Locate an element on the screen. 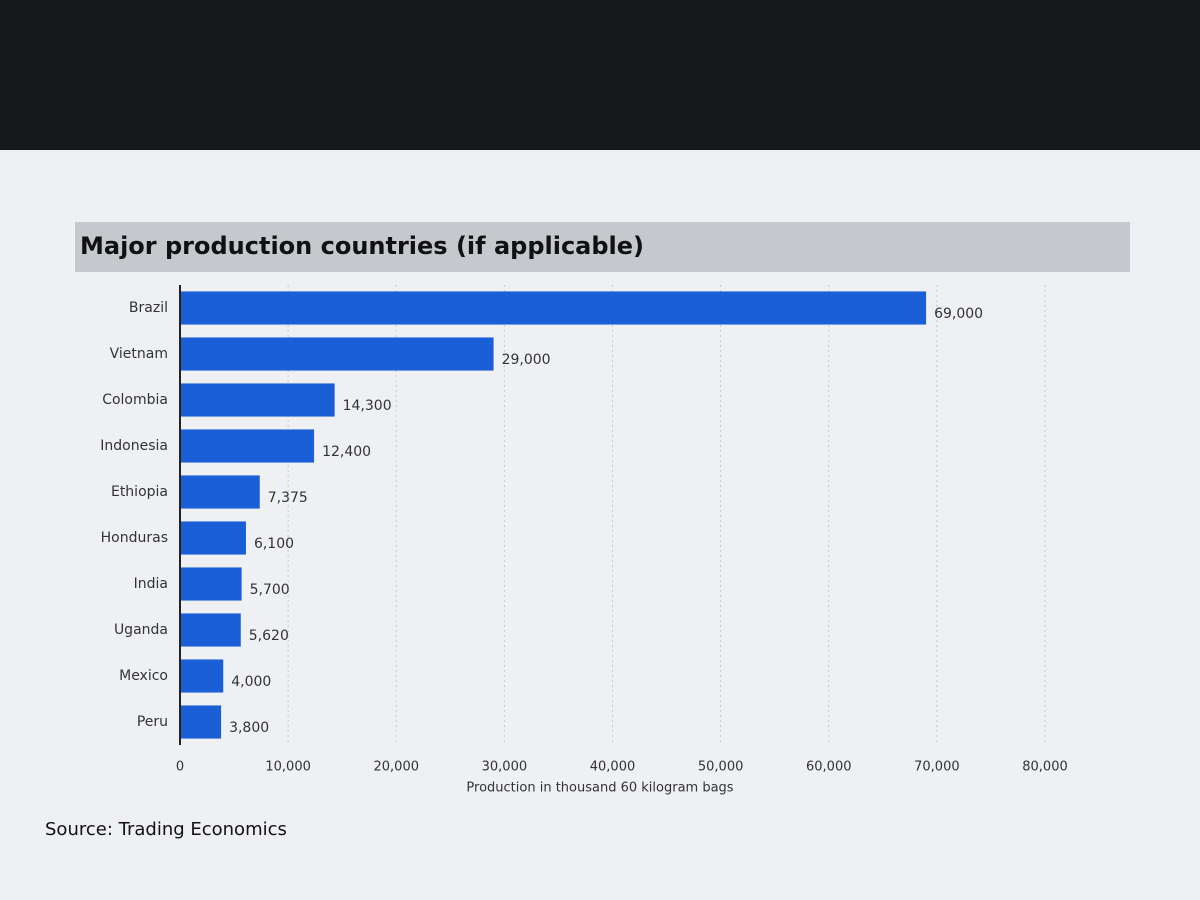 Image resolution: width=1200 pixels, height=900 pixels. y-tick-label: Ethiopia is located at coordinates (139, 492).